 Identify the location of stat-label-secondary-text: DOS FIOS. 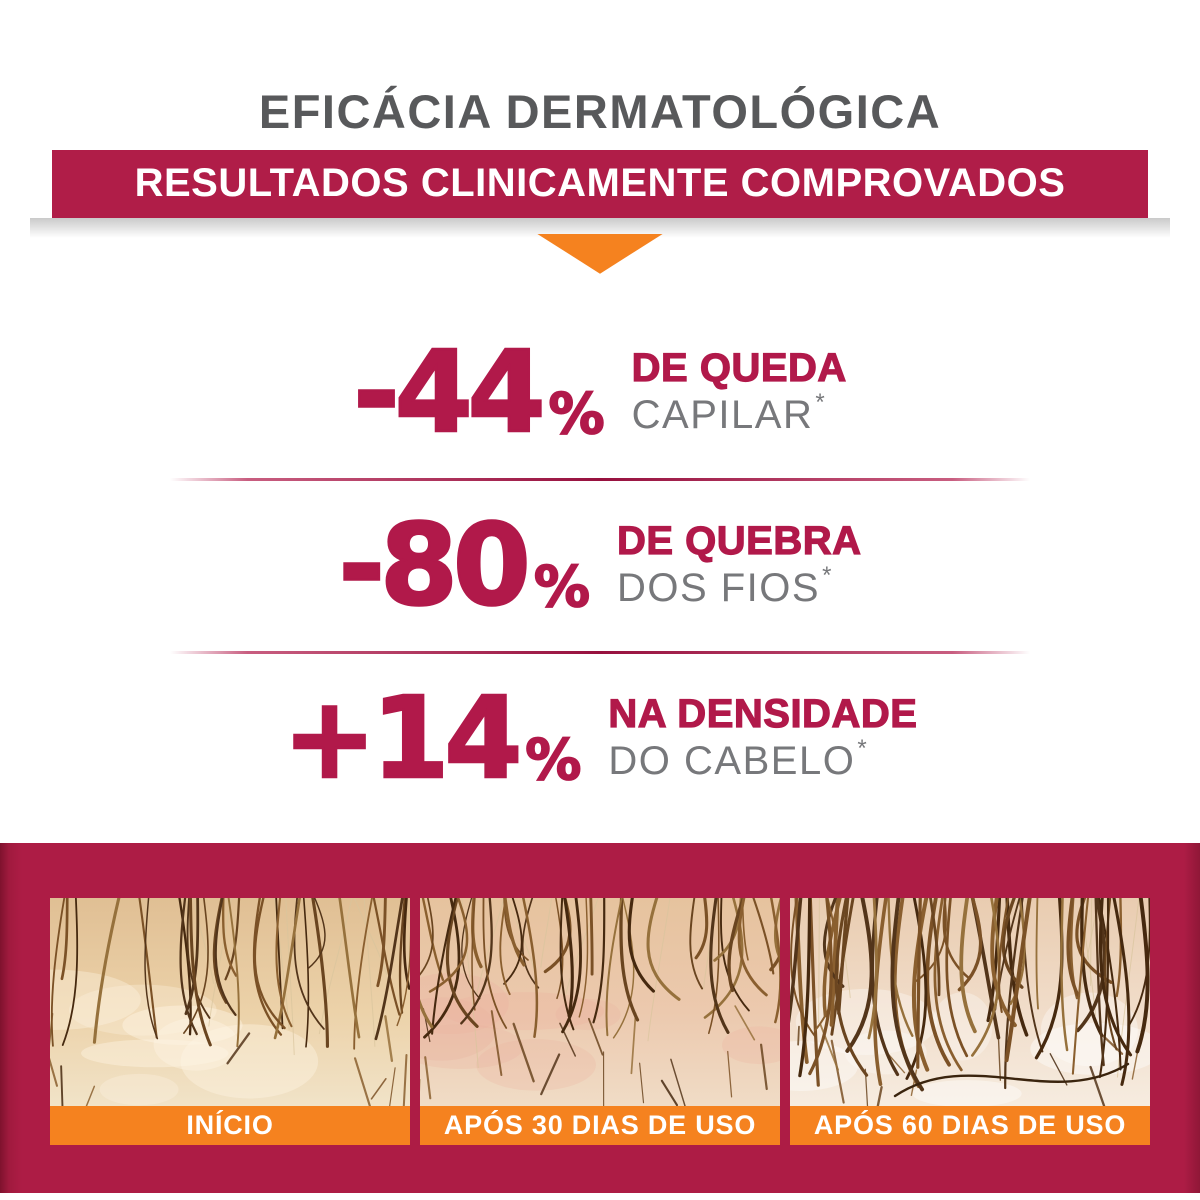
(718, 587).